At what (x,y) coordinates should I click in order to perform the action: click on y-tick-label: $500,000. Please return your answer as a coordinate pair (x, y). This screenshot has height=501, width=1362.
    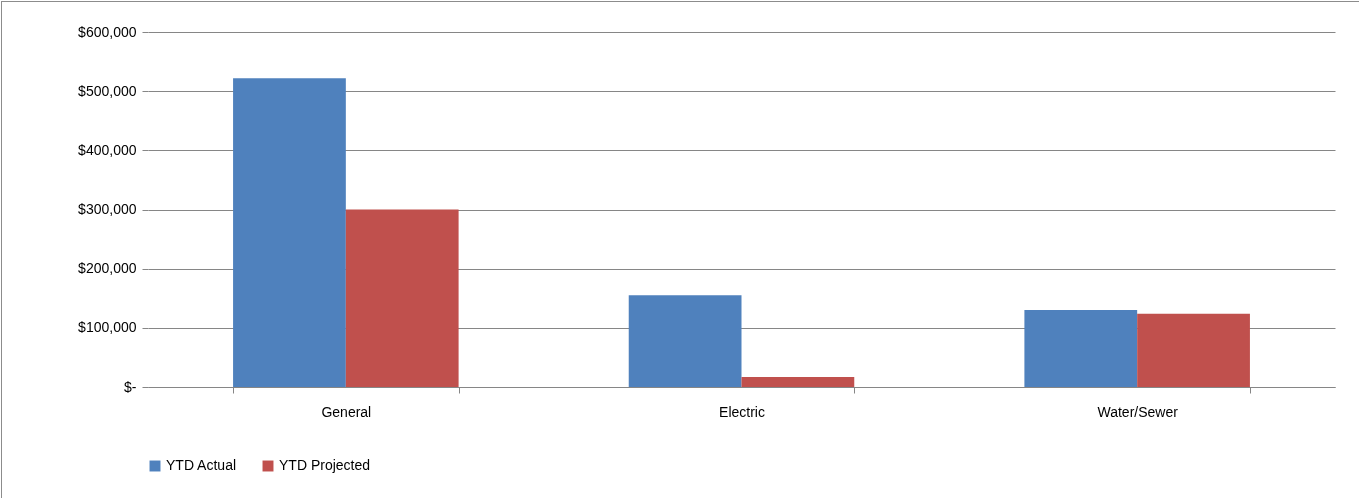
    Looking at the image, I should click on (107, 90).